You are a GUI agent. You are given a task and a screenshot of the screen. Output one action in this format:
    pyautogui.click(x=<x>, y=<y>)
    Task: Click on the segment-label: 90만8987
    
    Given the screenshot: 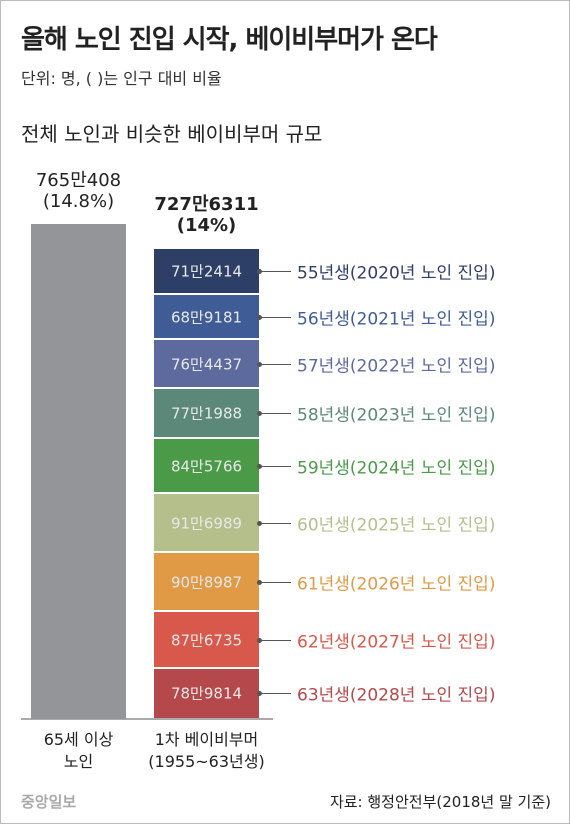 What is the action you would take?
    pyautogui.click(x=206, y=582)
    